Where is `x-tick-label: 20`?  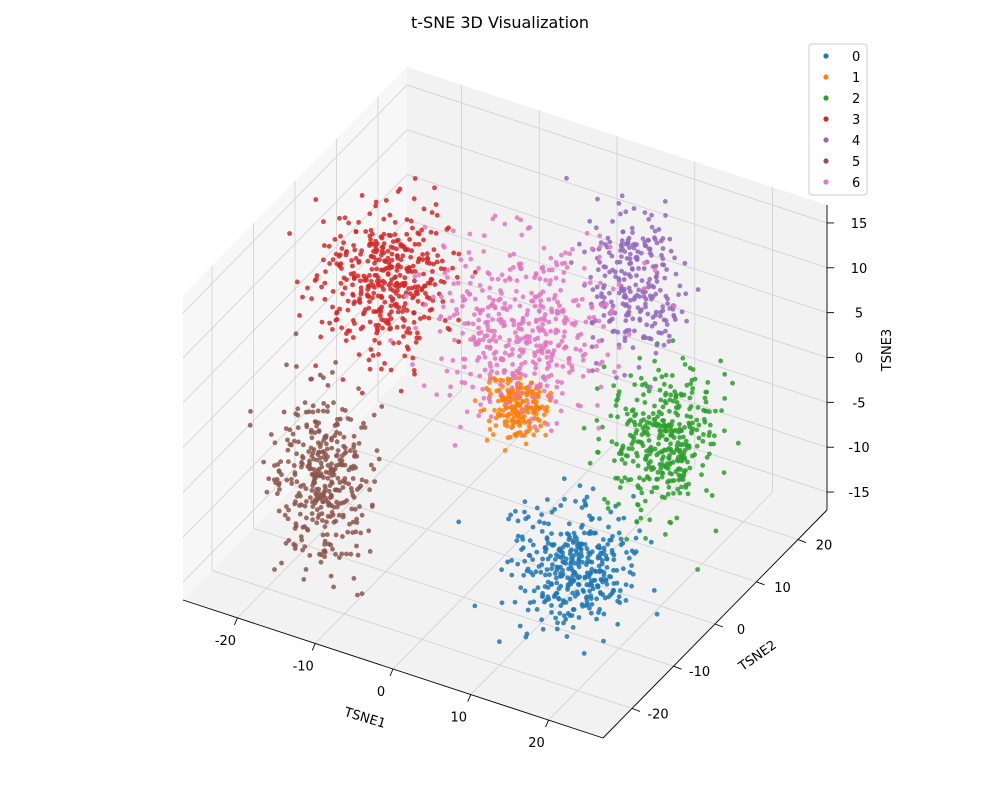
x-tick-label: 20 is located at coordinates (536, 743).